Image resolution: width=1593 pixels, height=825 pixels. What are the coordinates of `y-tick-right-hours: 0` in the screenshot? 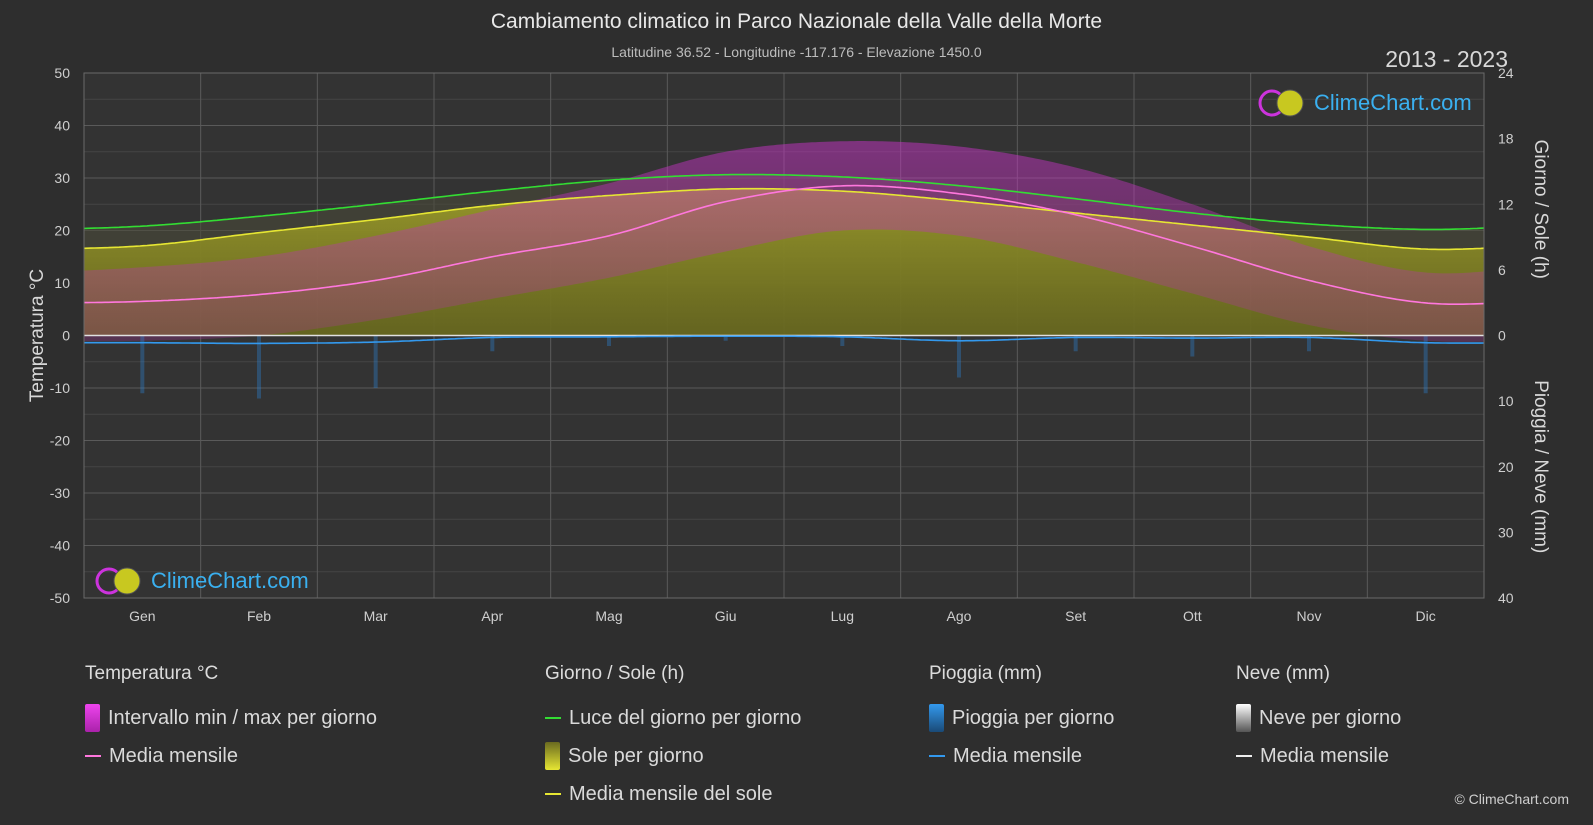 It's located at (1502, 336).